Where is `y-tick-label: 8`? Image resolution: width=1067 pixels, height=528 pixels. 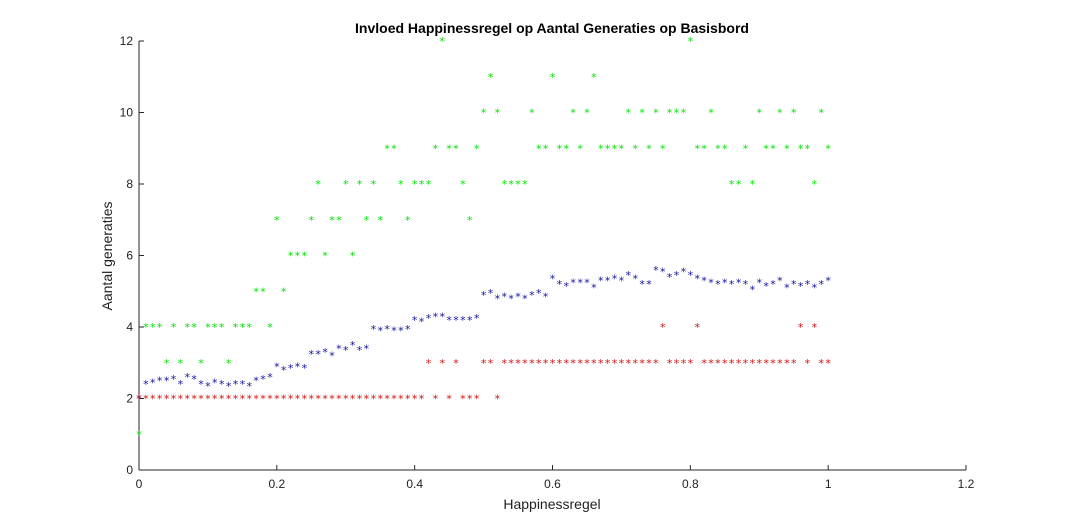
y-tick-label: 8 is located at coordinates (129, 184).